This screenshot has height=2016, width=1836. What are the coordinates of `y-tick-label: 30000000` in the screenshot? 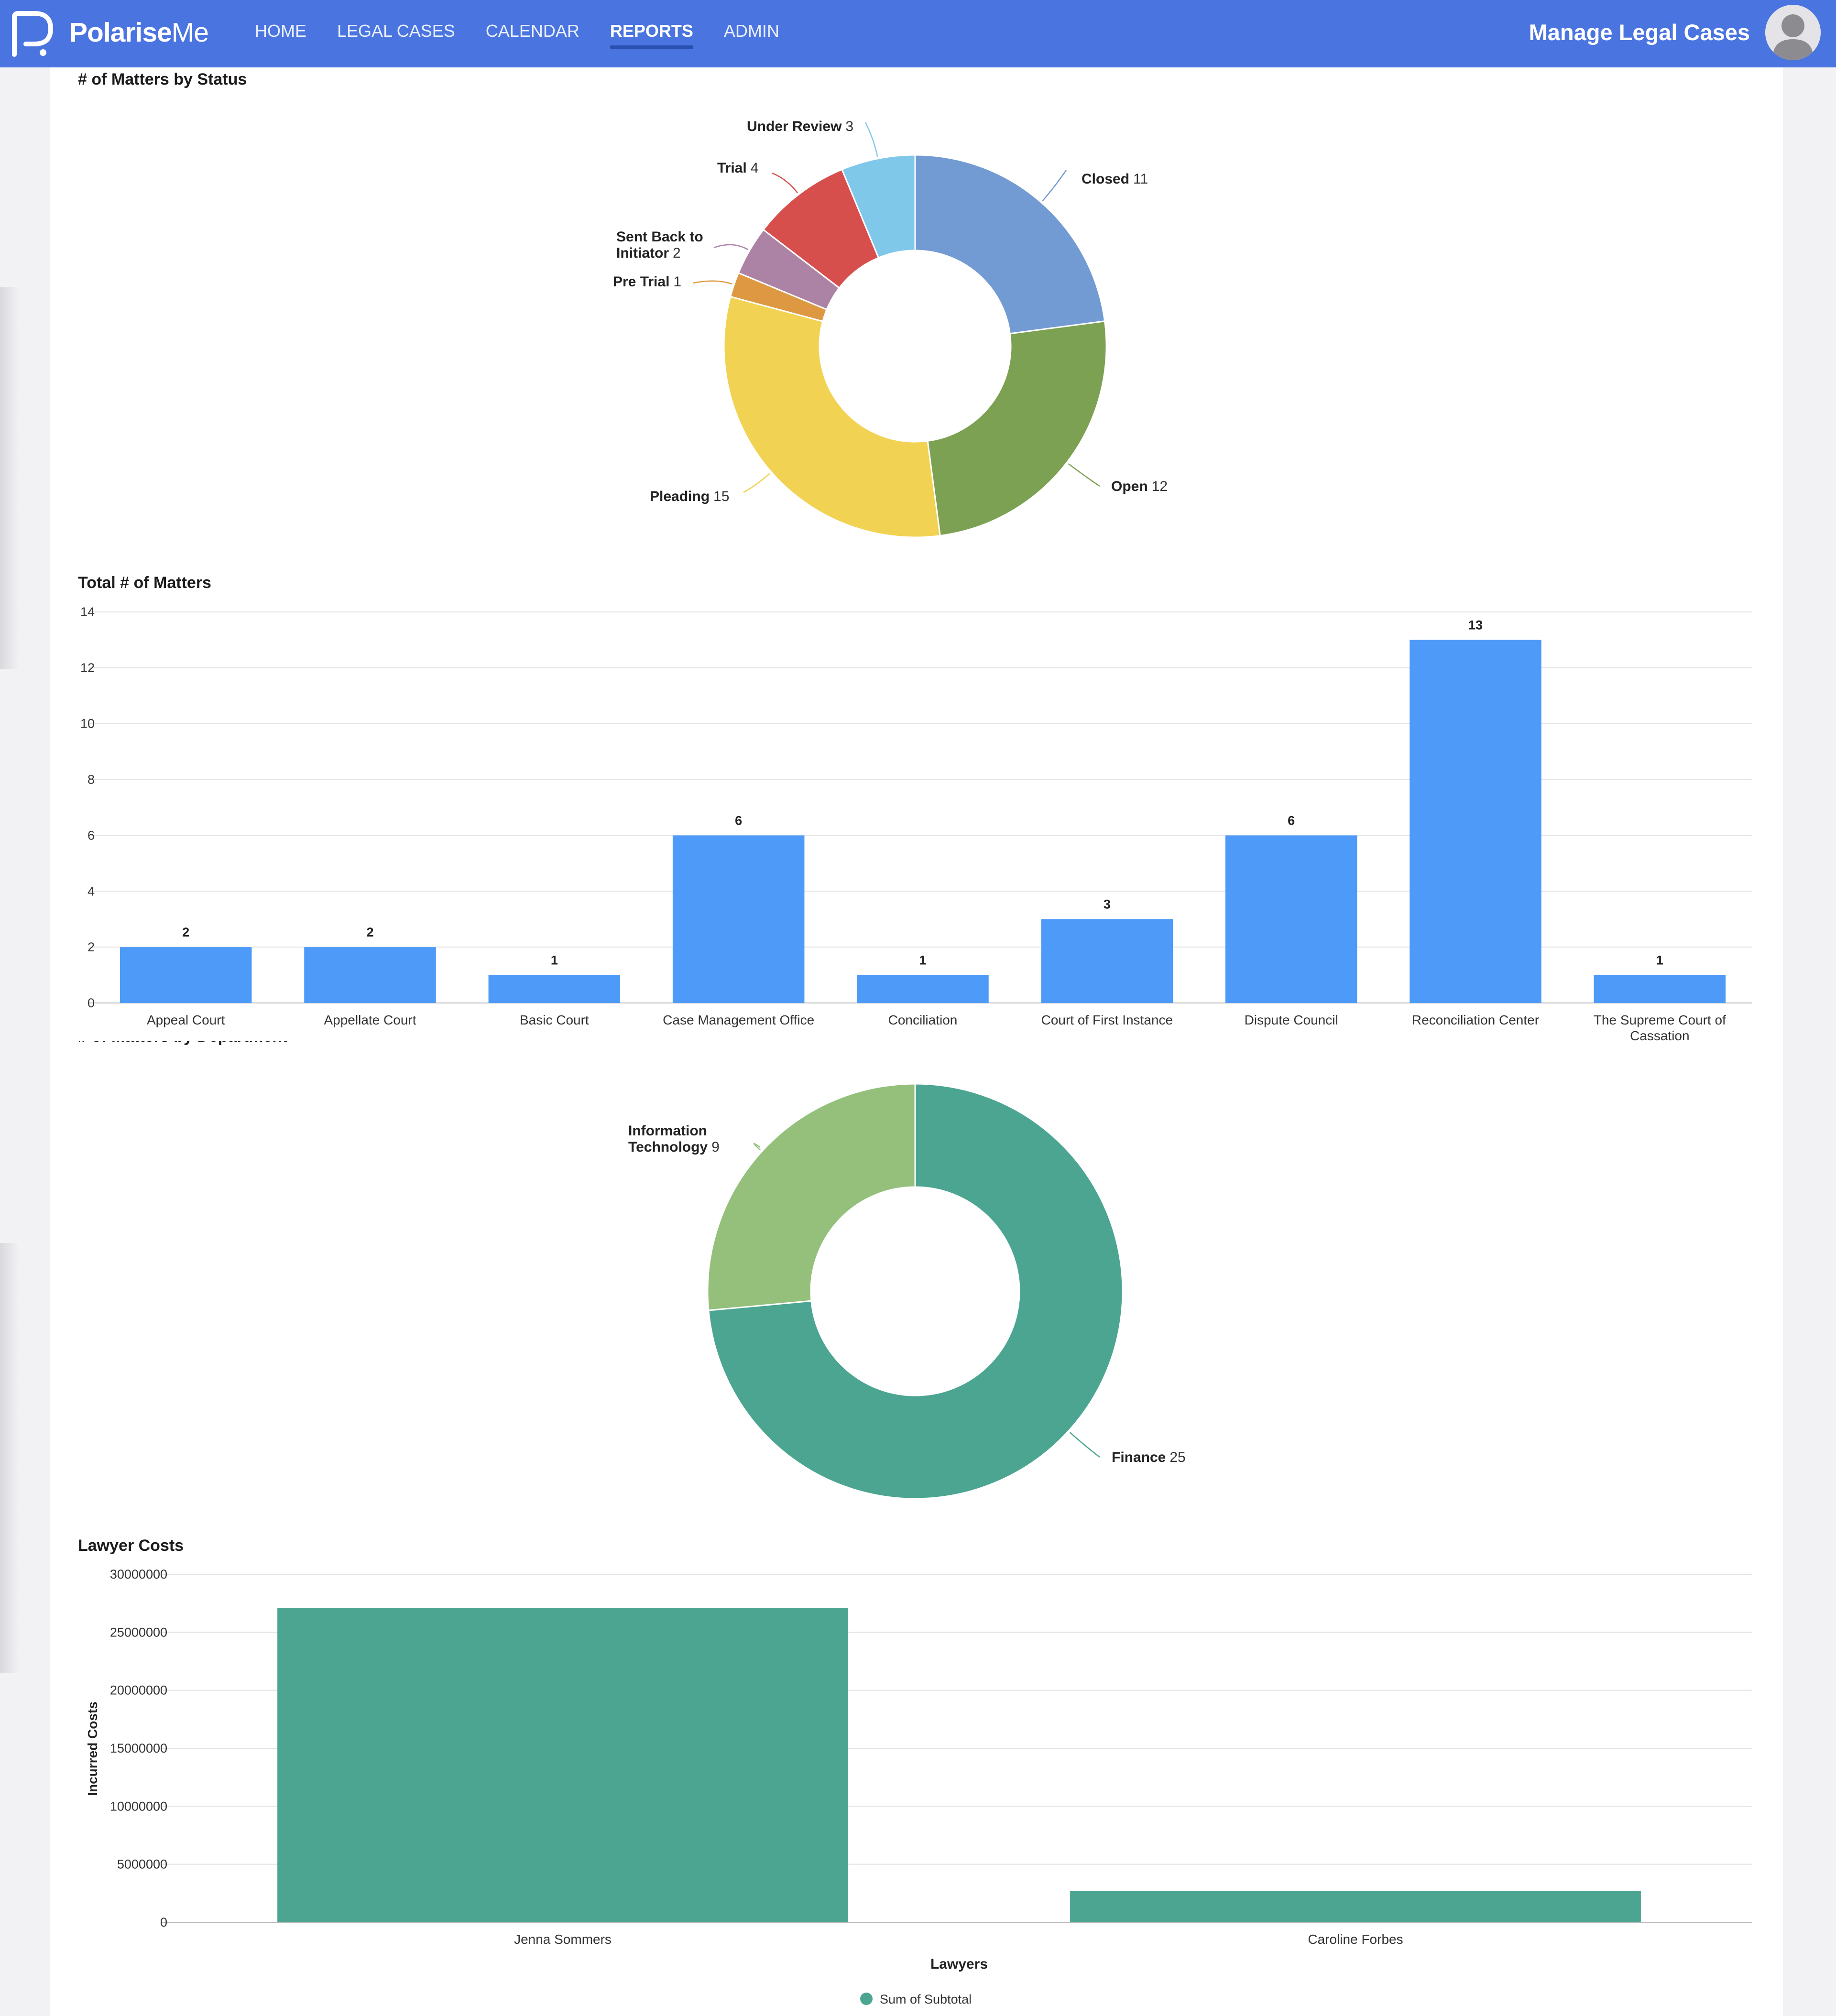 It's located at (138, 1574).